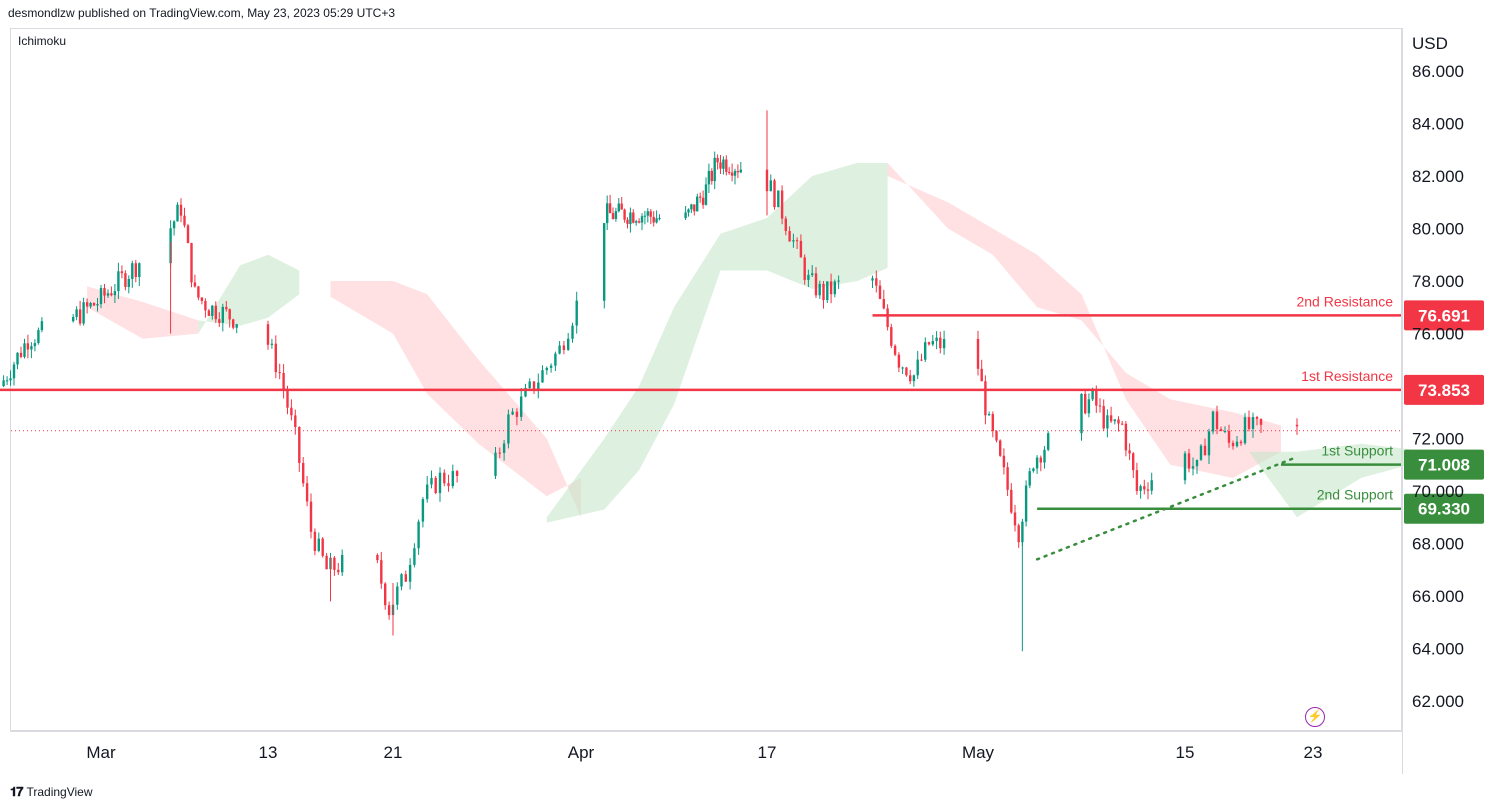 This screenshot has height=810, width=1498. I want to click on level-price-label-1: 73.853, so click(1444, 390).